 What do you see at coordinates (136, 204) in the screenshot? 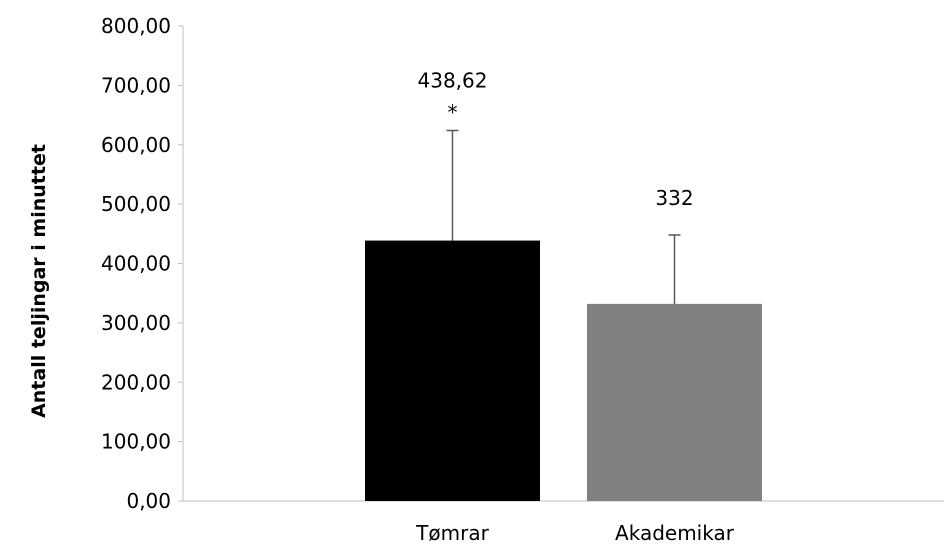
I see `y-tick-label: 500,00` at bounding box center [136, 204].